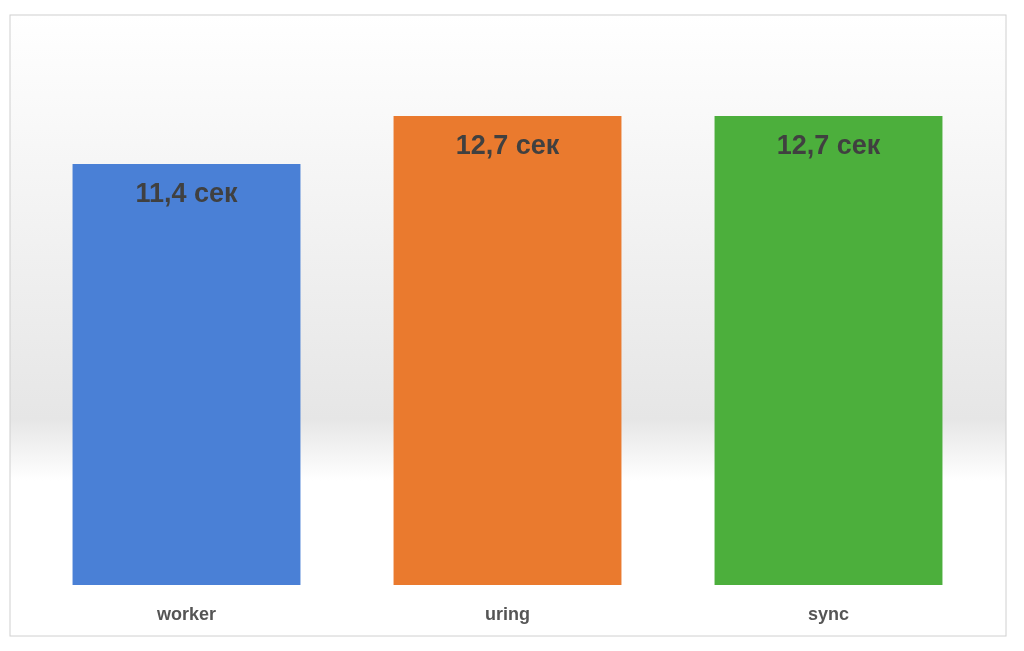  Describe the element at coordinates (828, 614) in the screenshot. I see `x-tick-label: sync` at that location.